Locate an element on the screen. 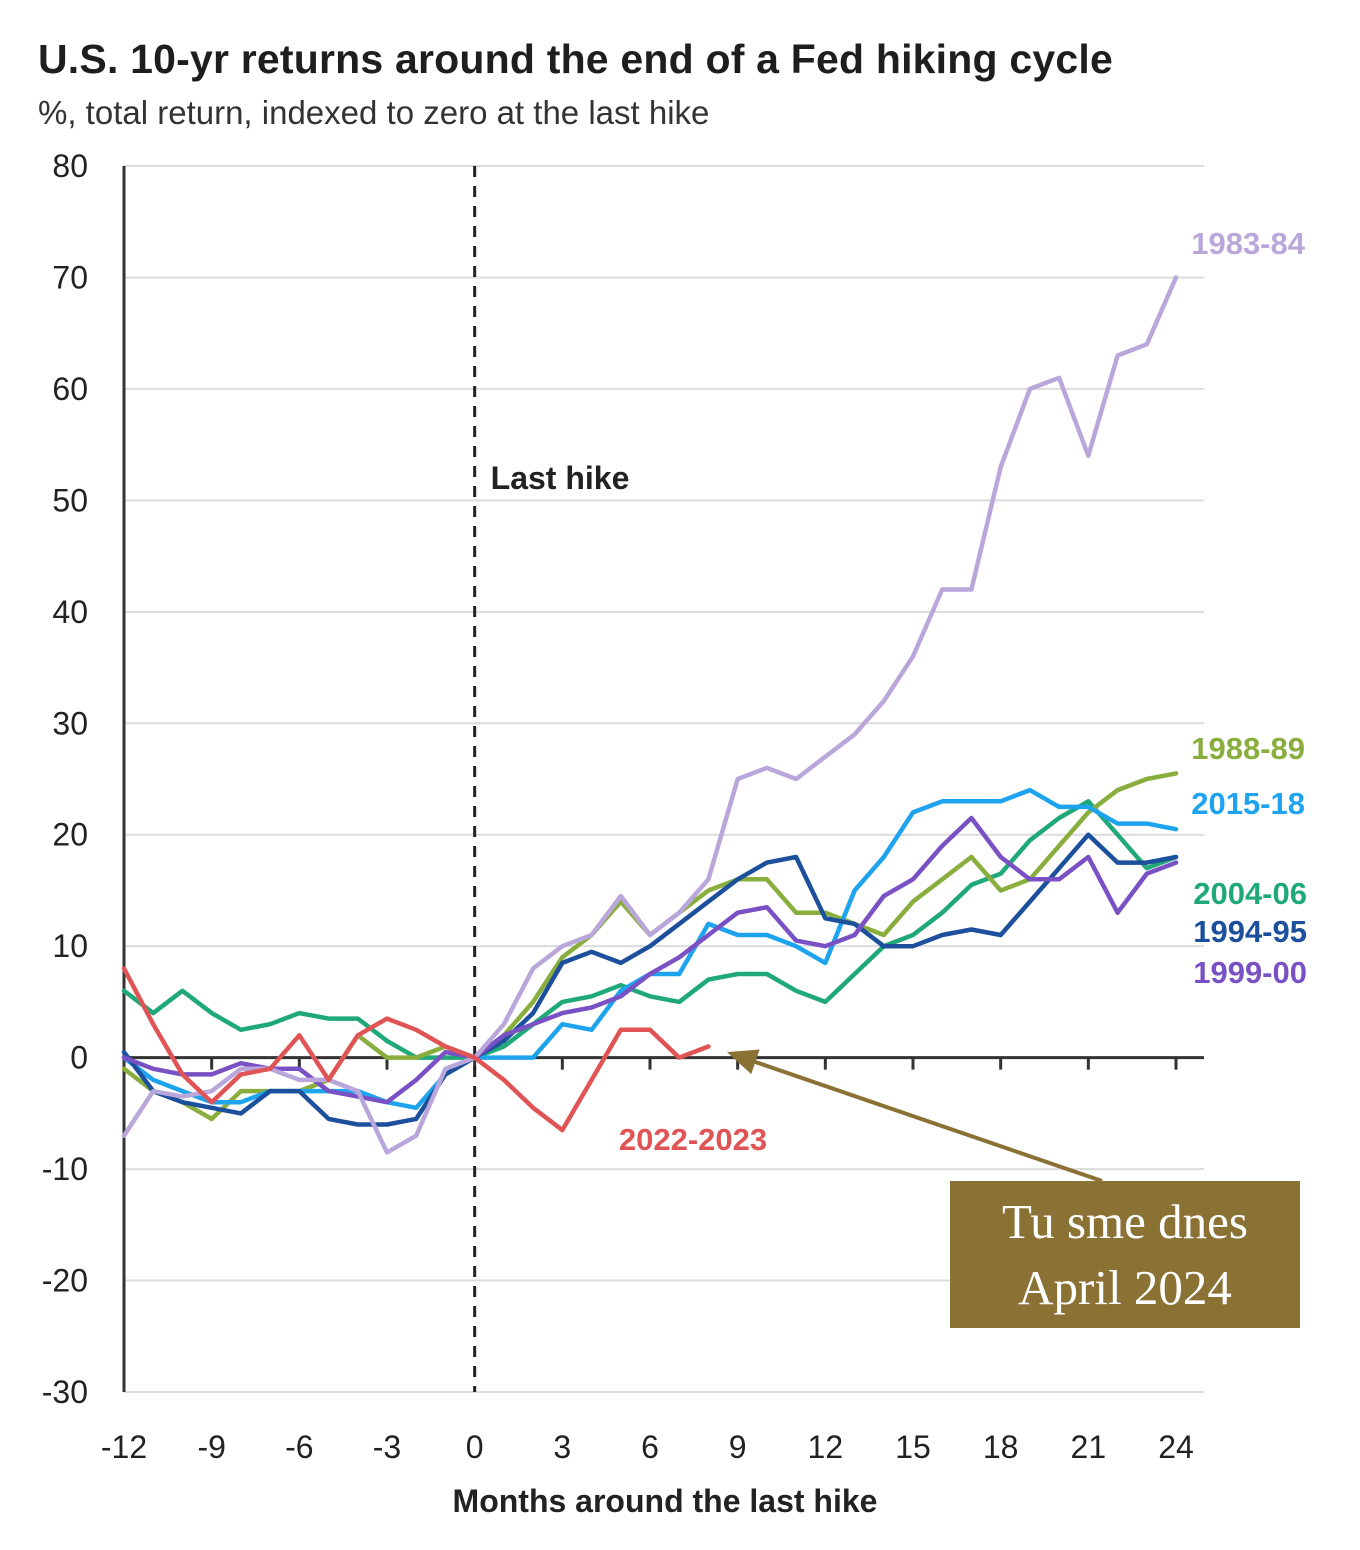 This screenshot has height=1550, width=1360. y-tick-label: -20 is located at coordinates (65, 1281).